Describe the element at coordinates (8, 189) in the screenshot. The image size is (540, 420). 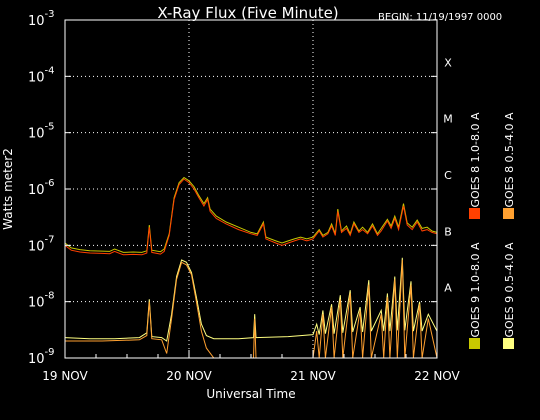
I see `y-axis-label: Watts meter2` at that location.